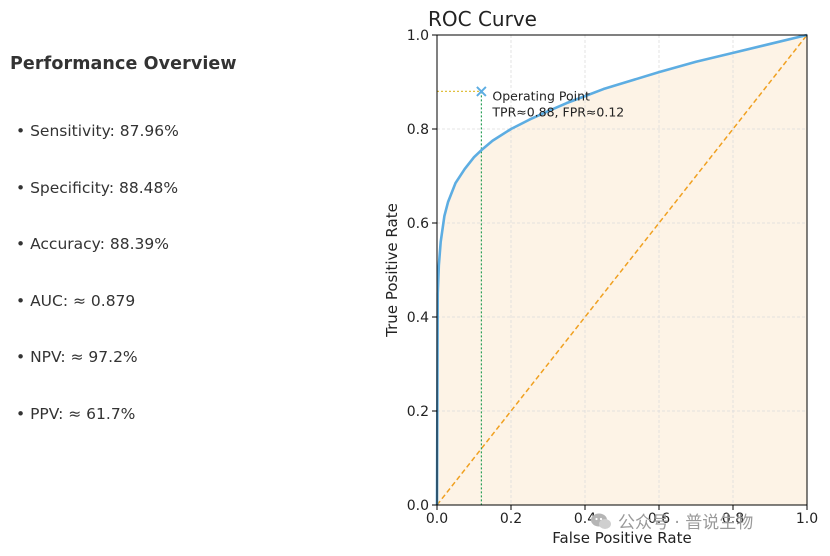 This screenshot has height=556, width=830. I want to click on metric-accuracy: • Accuracy: 88.39%, so click(92, 244).